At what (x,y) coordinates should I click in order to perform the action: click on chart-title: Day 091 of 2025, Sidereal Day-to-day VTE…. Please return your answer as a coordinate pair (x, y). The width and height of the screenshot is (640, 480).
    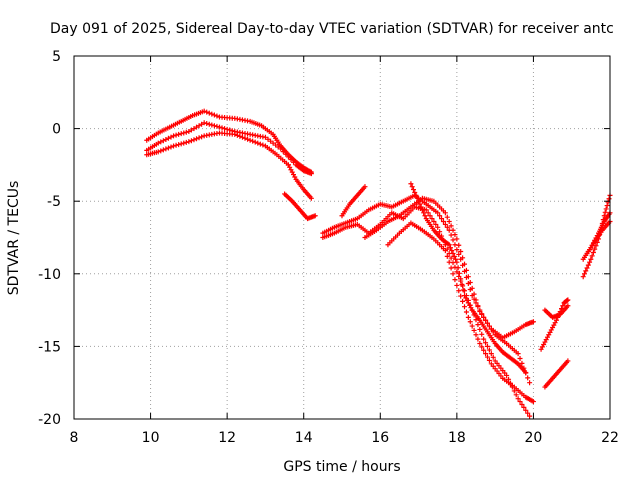
    Looking at the image, I should click on (332, 29).